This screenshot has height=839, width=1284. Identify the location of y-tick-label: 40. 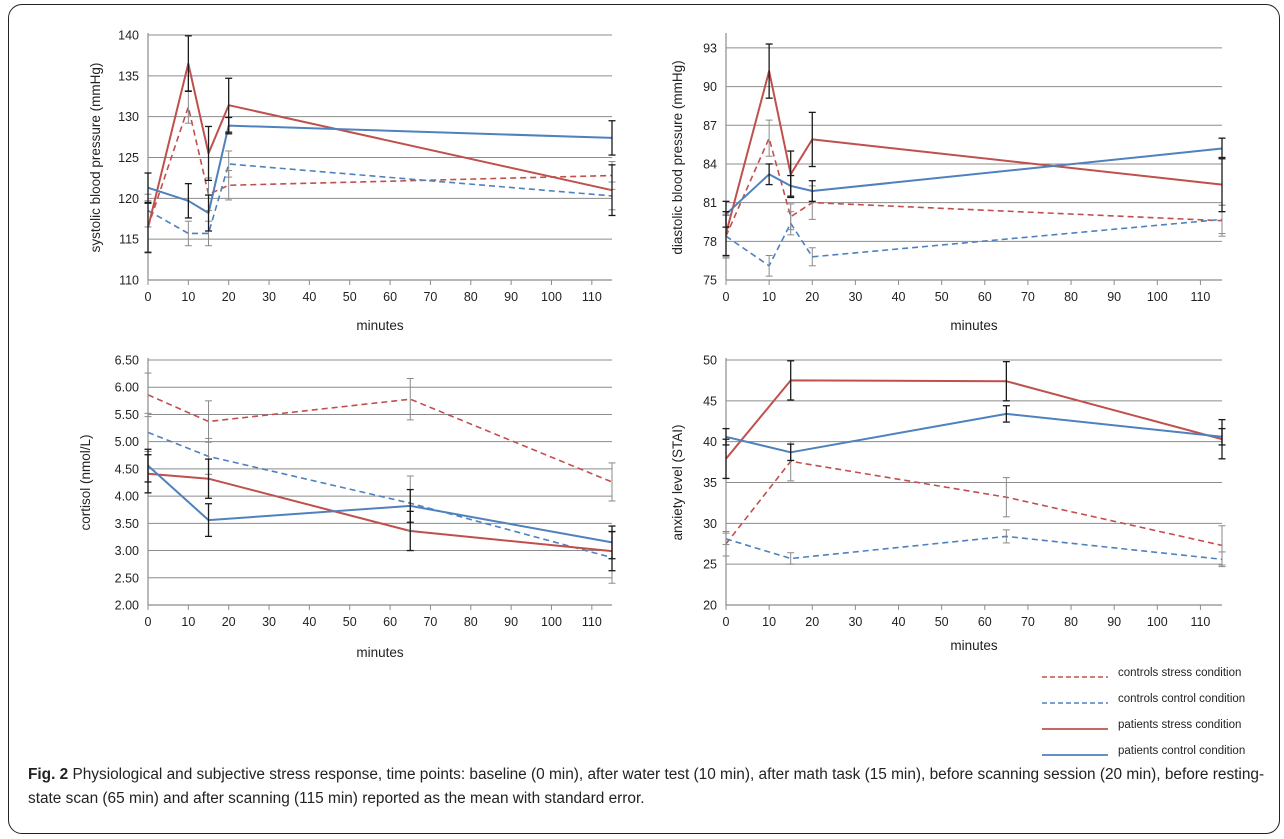
(710, 442).